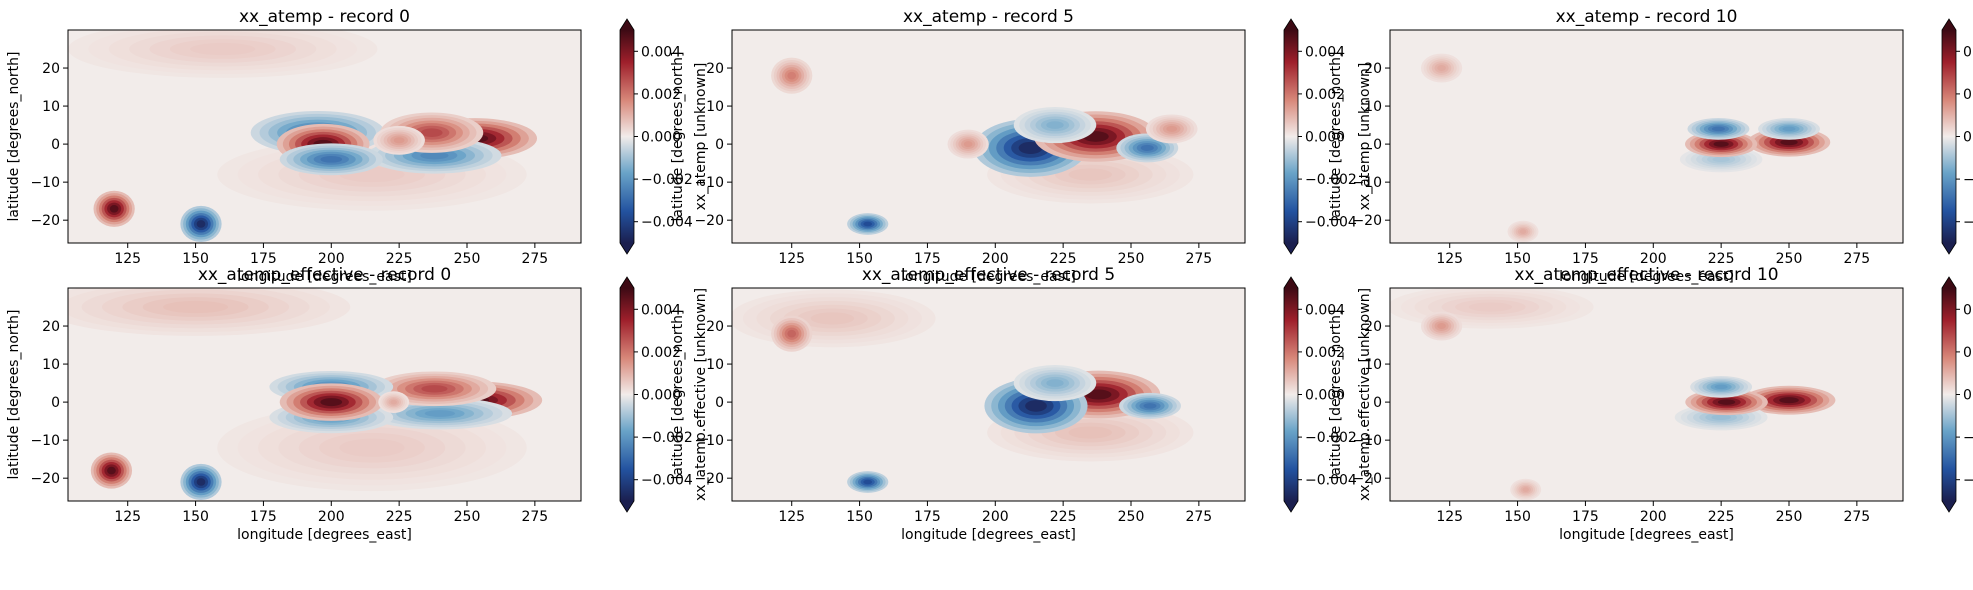 This screenshot has height=590, width=1973. What do you see at coordinates (1373, 365) in the screenshot?
I see `y-tick-label: 10` at bounding box center [1373, 365].